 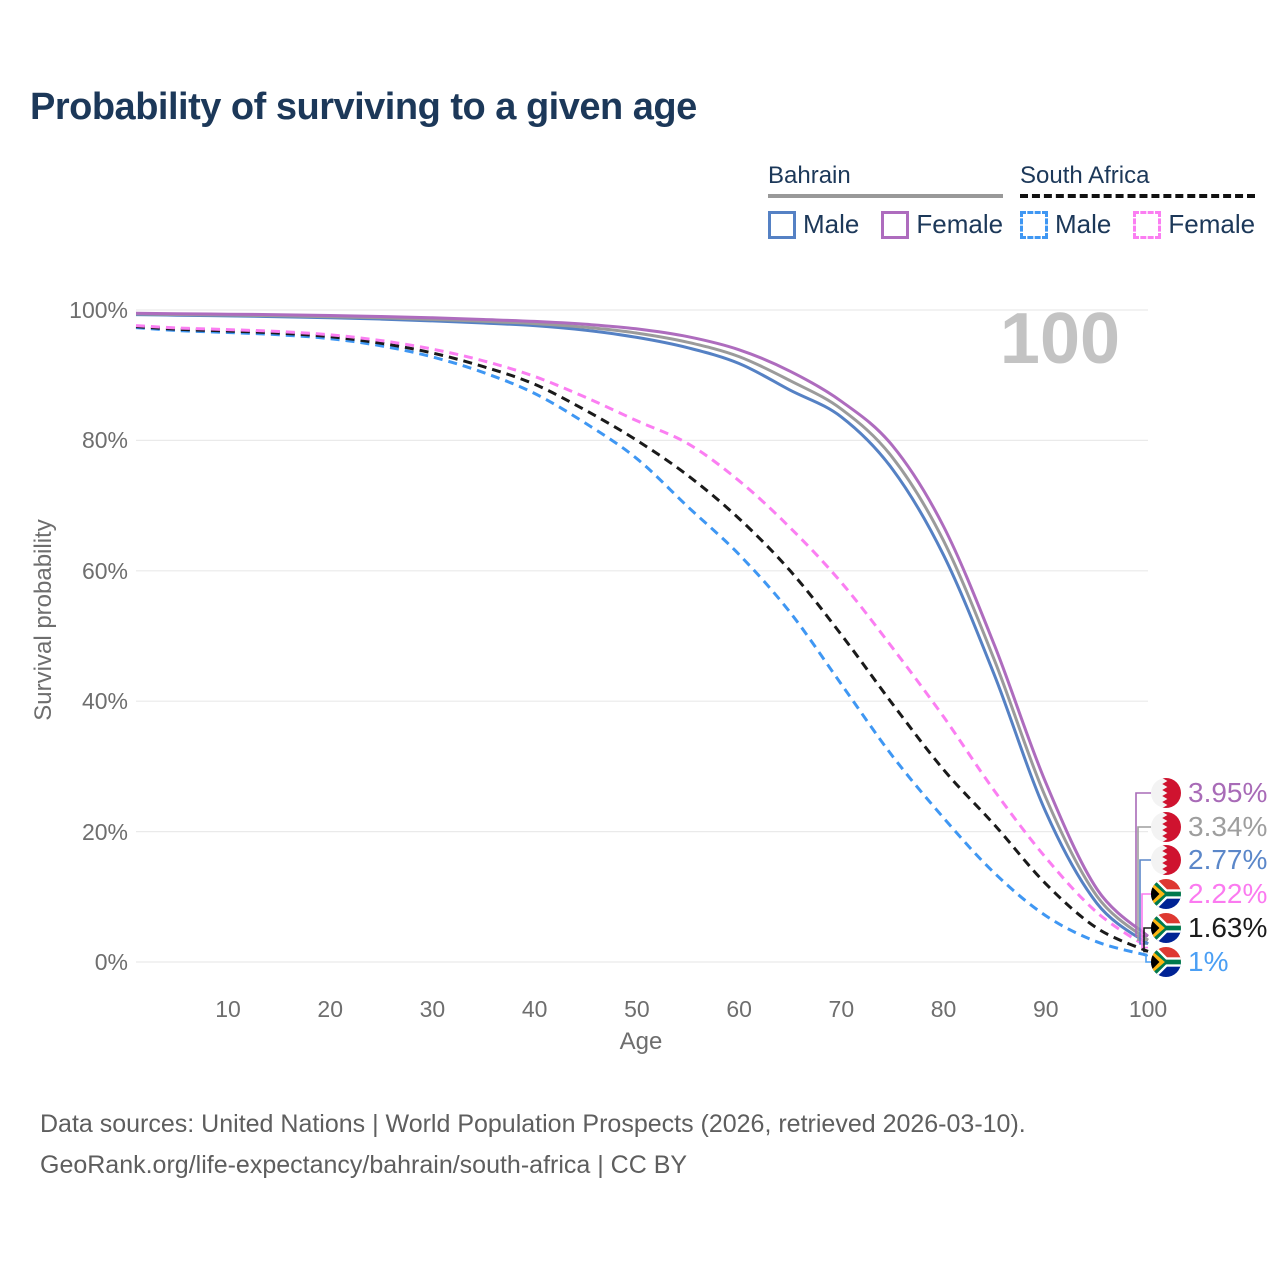 What do you see at coordinates (104, 570) in the screenshot?
I see `y-tick-label: 60%` at bounding box center [104, 570].